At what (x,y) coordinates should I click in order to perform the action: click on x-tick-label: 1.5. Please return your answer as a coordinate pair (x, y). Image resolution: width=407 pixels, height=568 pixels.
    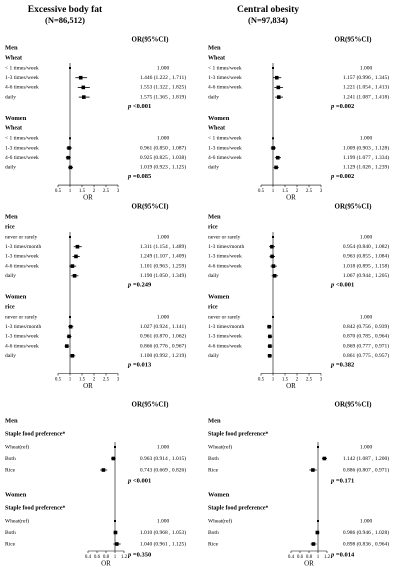
    Looking at the image, I should click on (285, 380).